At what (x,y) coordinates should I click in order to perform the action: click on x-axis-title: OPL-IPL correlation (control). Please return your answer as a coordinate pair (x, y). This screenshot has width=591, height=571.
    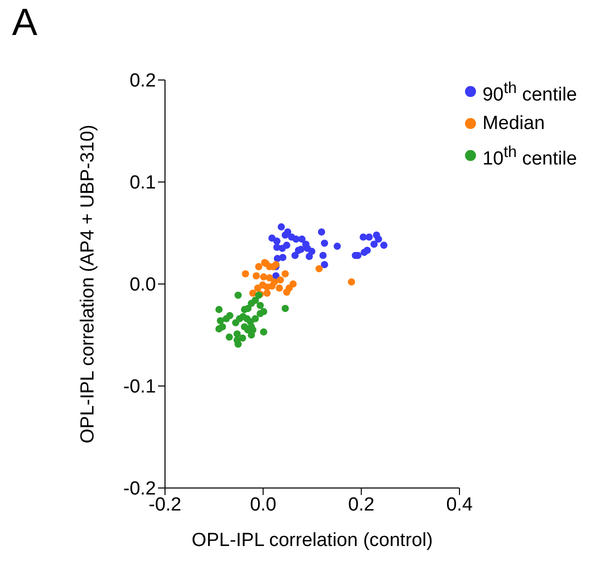
    Looking at the image, I should click on (312, 540).